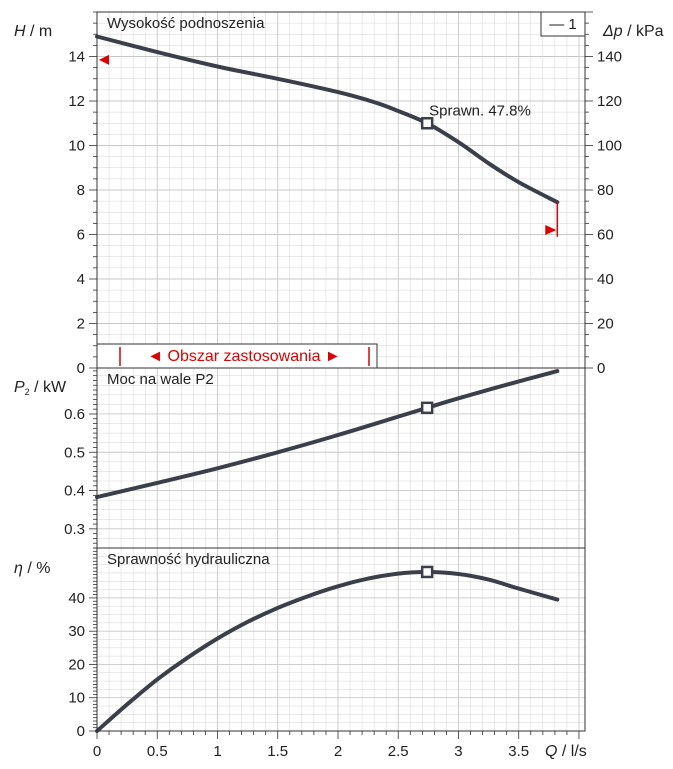  Describe the element at coordinates (76, 598) in the screenshot. I see `y-tick-label: 40` at that location.